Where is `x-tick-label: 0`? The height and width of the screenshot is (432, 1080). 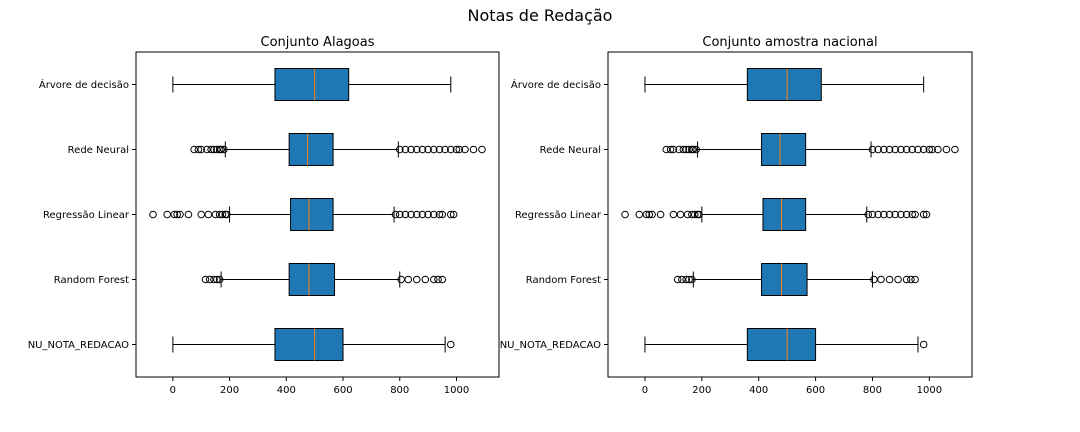
x-tick-label: 0 is located at coordinates (645, 390).